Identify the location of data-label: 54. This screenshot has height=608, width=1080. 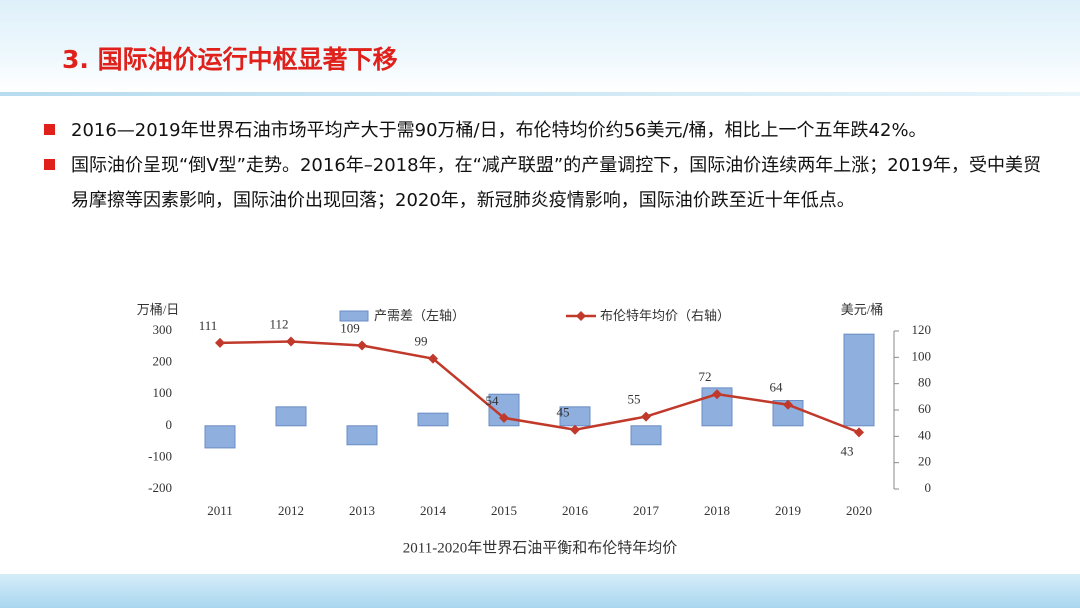
(493, 400).